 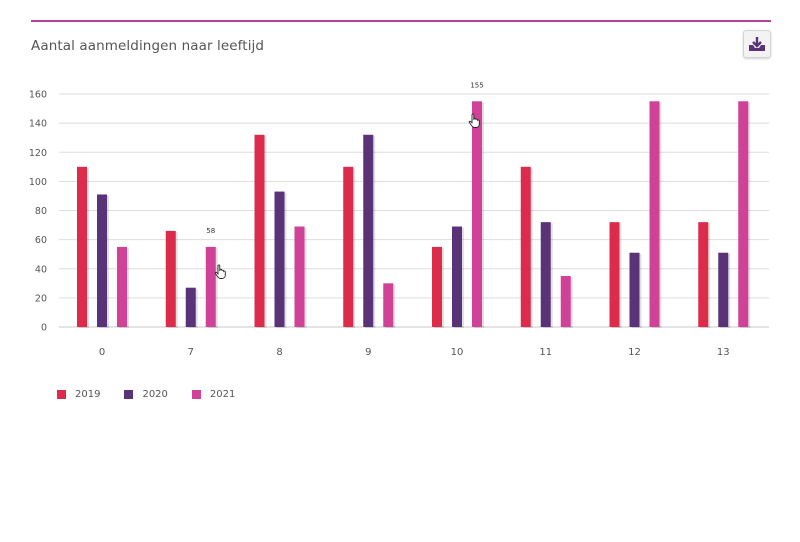 I want to click on chart-title: Aantal aanmeldingen naar leeftijd, so click(x=148, y=46).